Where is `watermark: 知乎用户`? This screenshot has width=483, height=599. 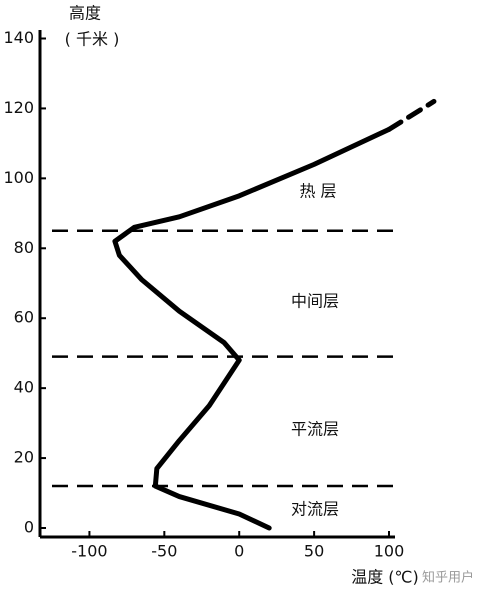 watermark: 知乎用户 is located at coordinates (448, 578).